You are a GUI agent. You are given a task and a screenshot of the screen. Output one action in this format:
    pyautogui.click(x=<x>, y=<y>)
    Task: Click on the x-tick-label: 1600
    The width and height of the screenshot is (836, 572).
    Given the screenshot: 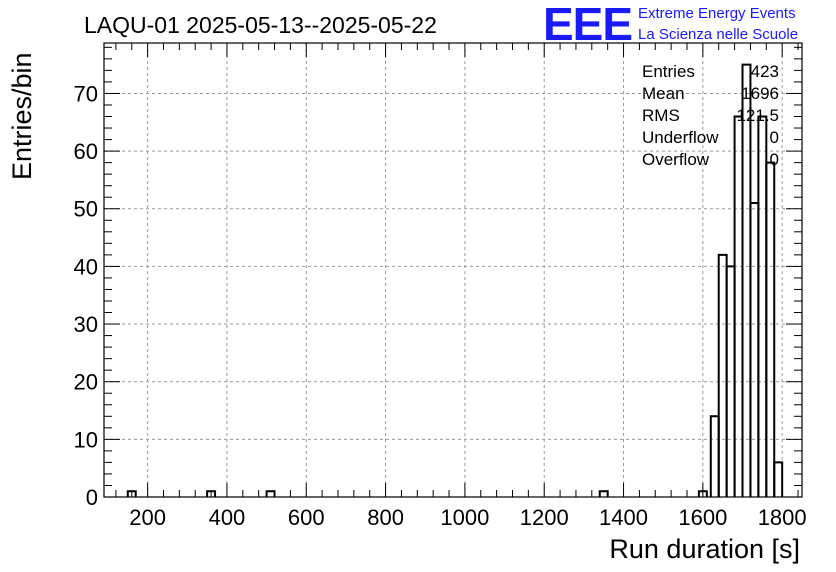 What is the action you would take?
    pyautogui.click(x=702, y=517)
    